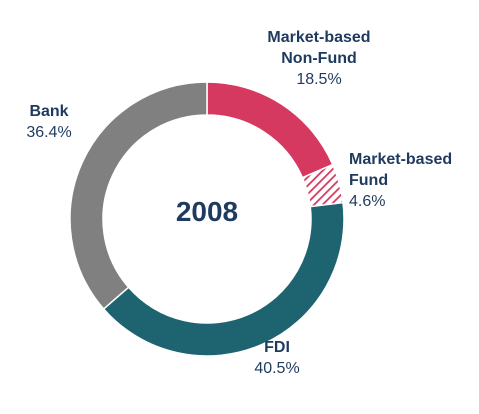 Image resolution: width=479 pixels, height=414 pixels. What do you see at coordinates (318, 79) in the screenshot?
I see `slice-value-market-based-non-fund: 18.5%` at bounding box center [318, 79].